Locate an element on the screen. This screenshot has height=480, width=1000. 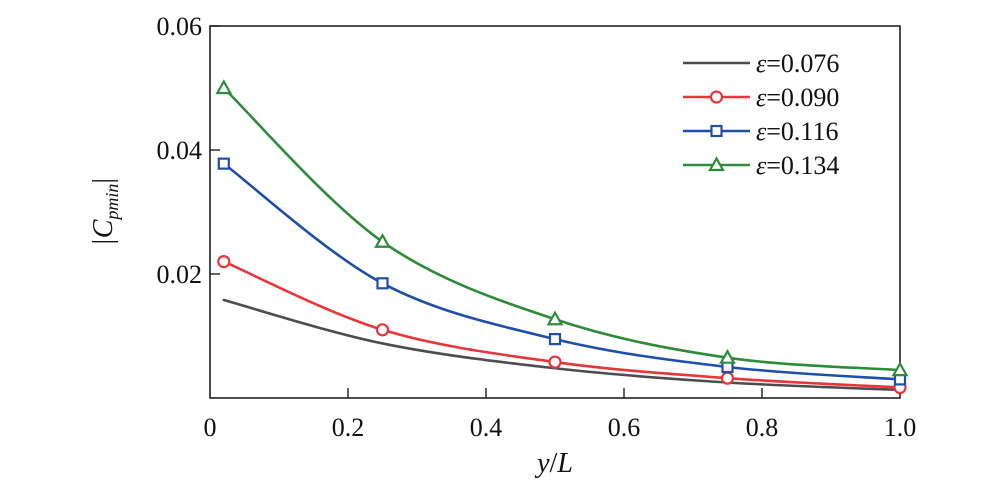
x-tick-label: 0.8 is located at coordinates (762, 427).